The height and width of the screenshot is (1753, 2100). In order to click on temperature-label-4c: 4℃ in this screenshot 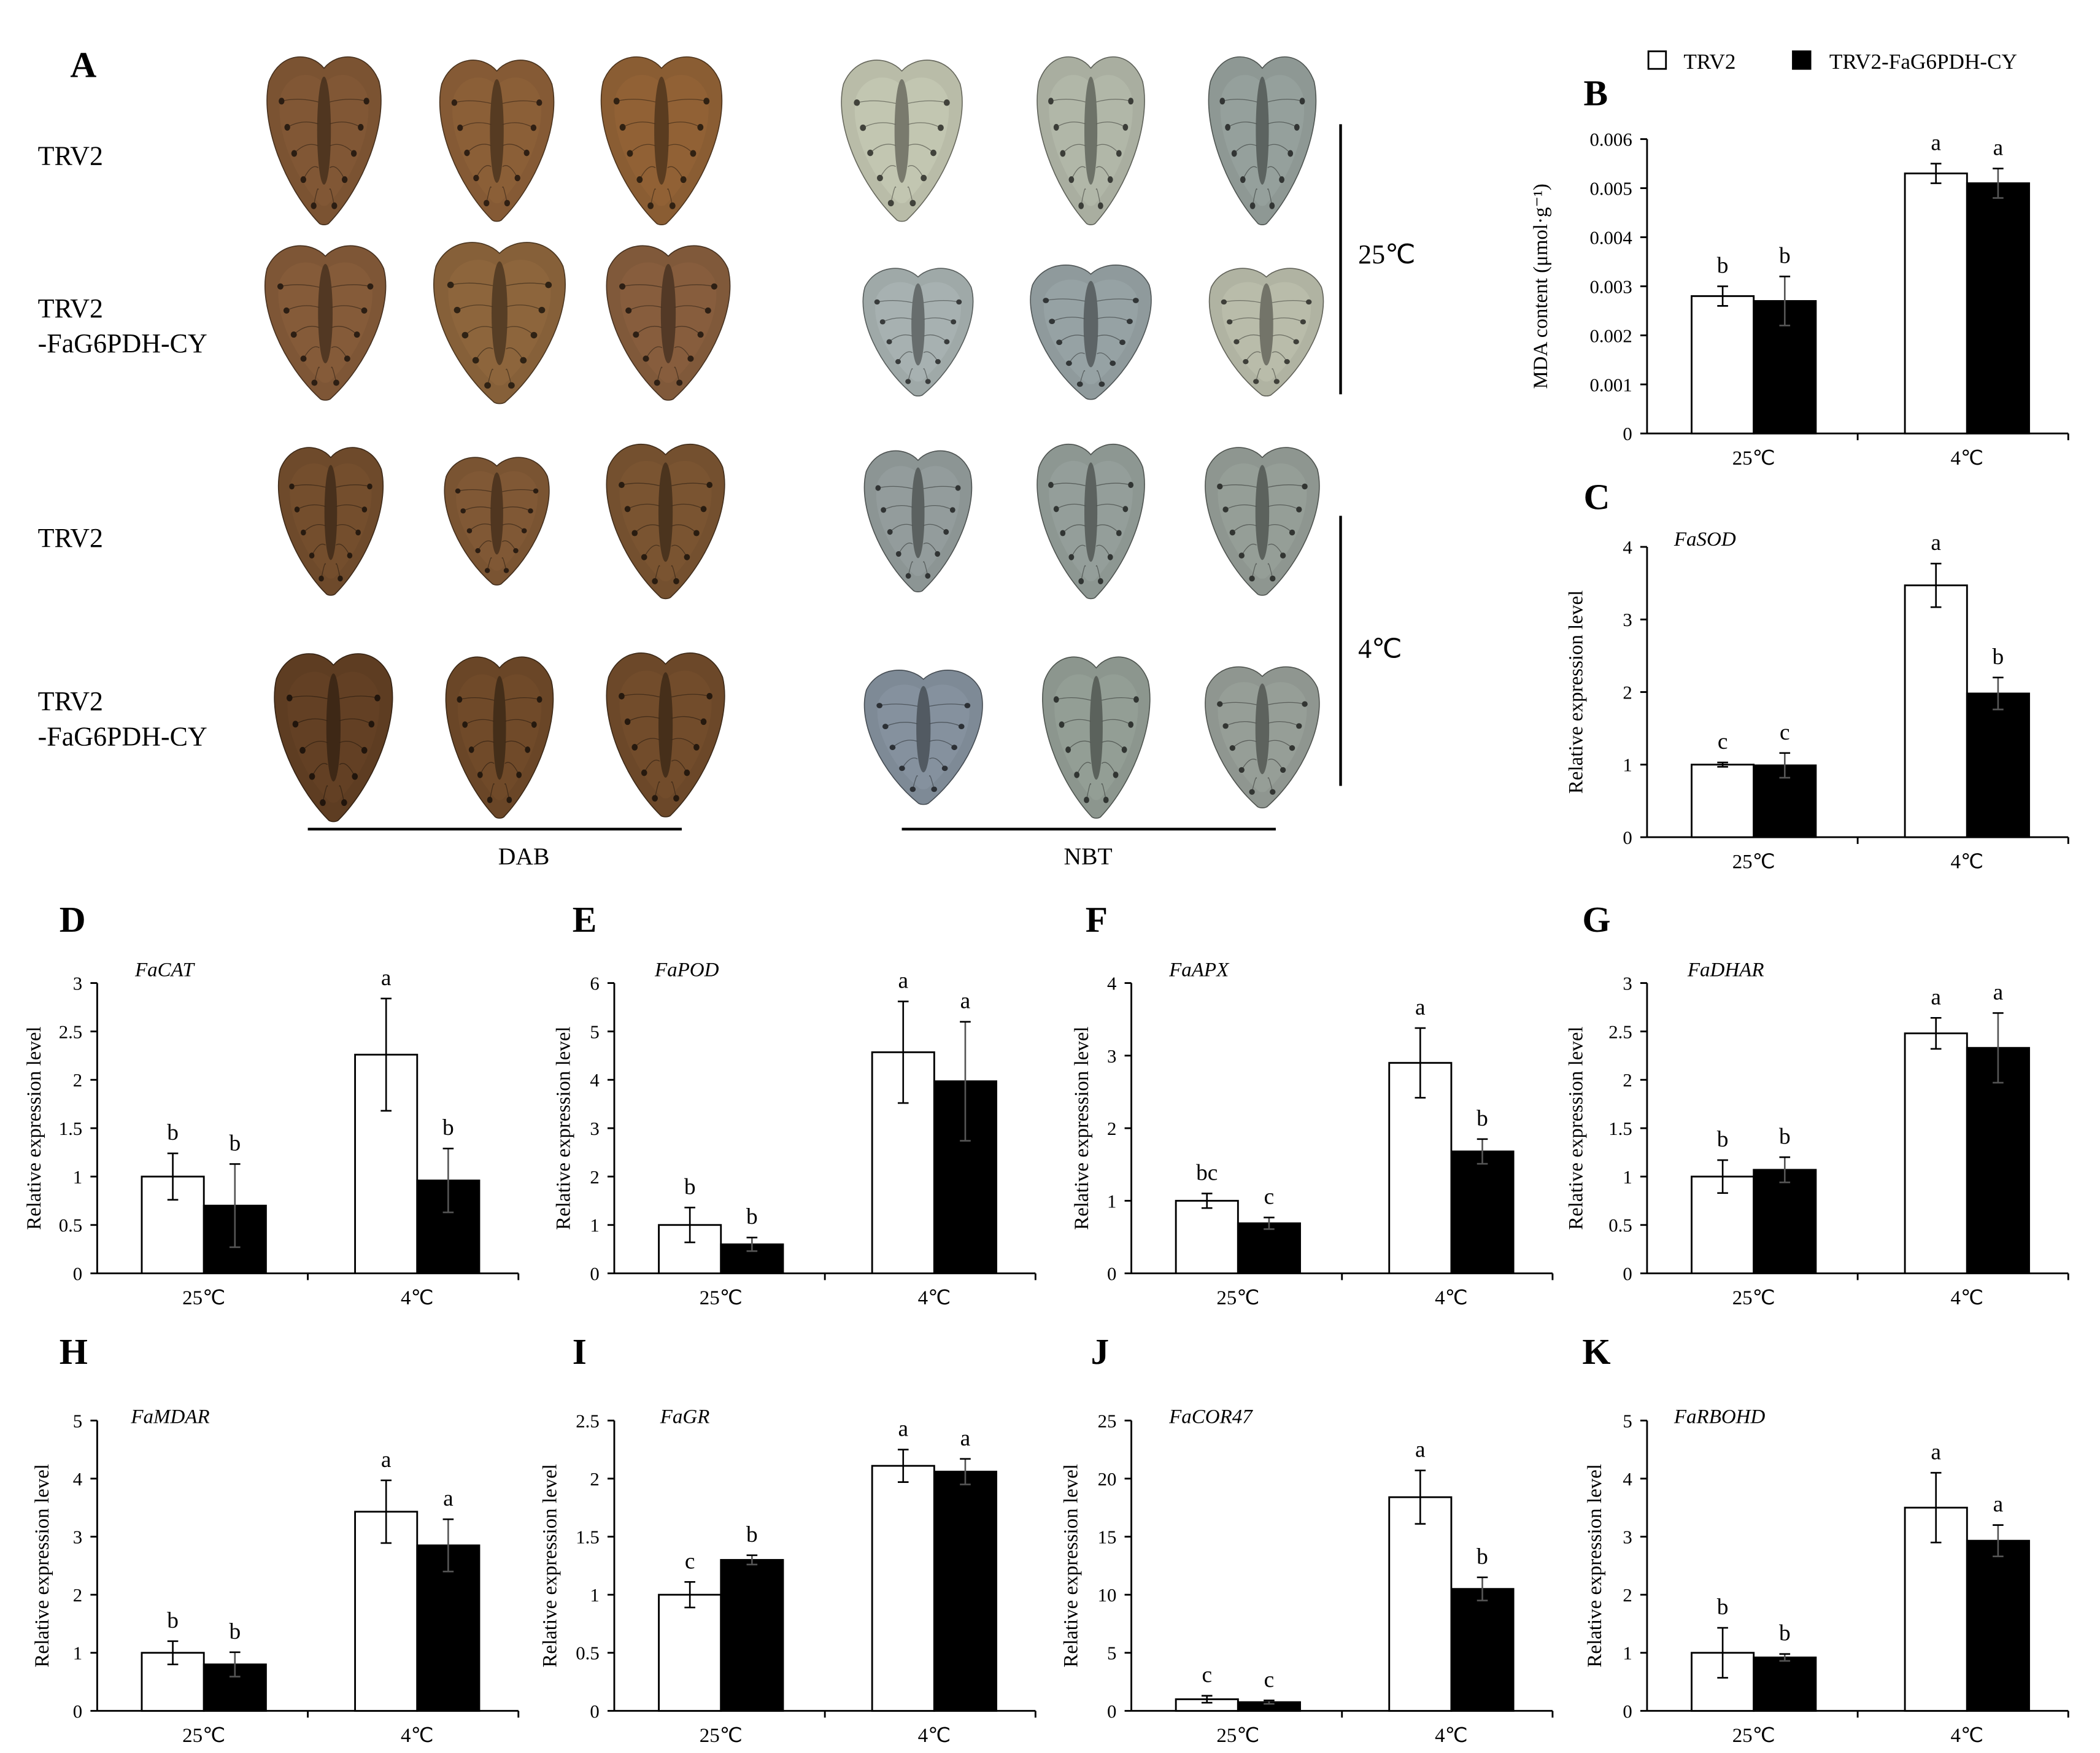, I will do `click(1380, 648)`.